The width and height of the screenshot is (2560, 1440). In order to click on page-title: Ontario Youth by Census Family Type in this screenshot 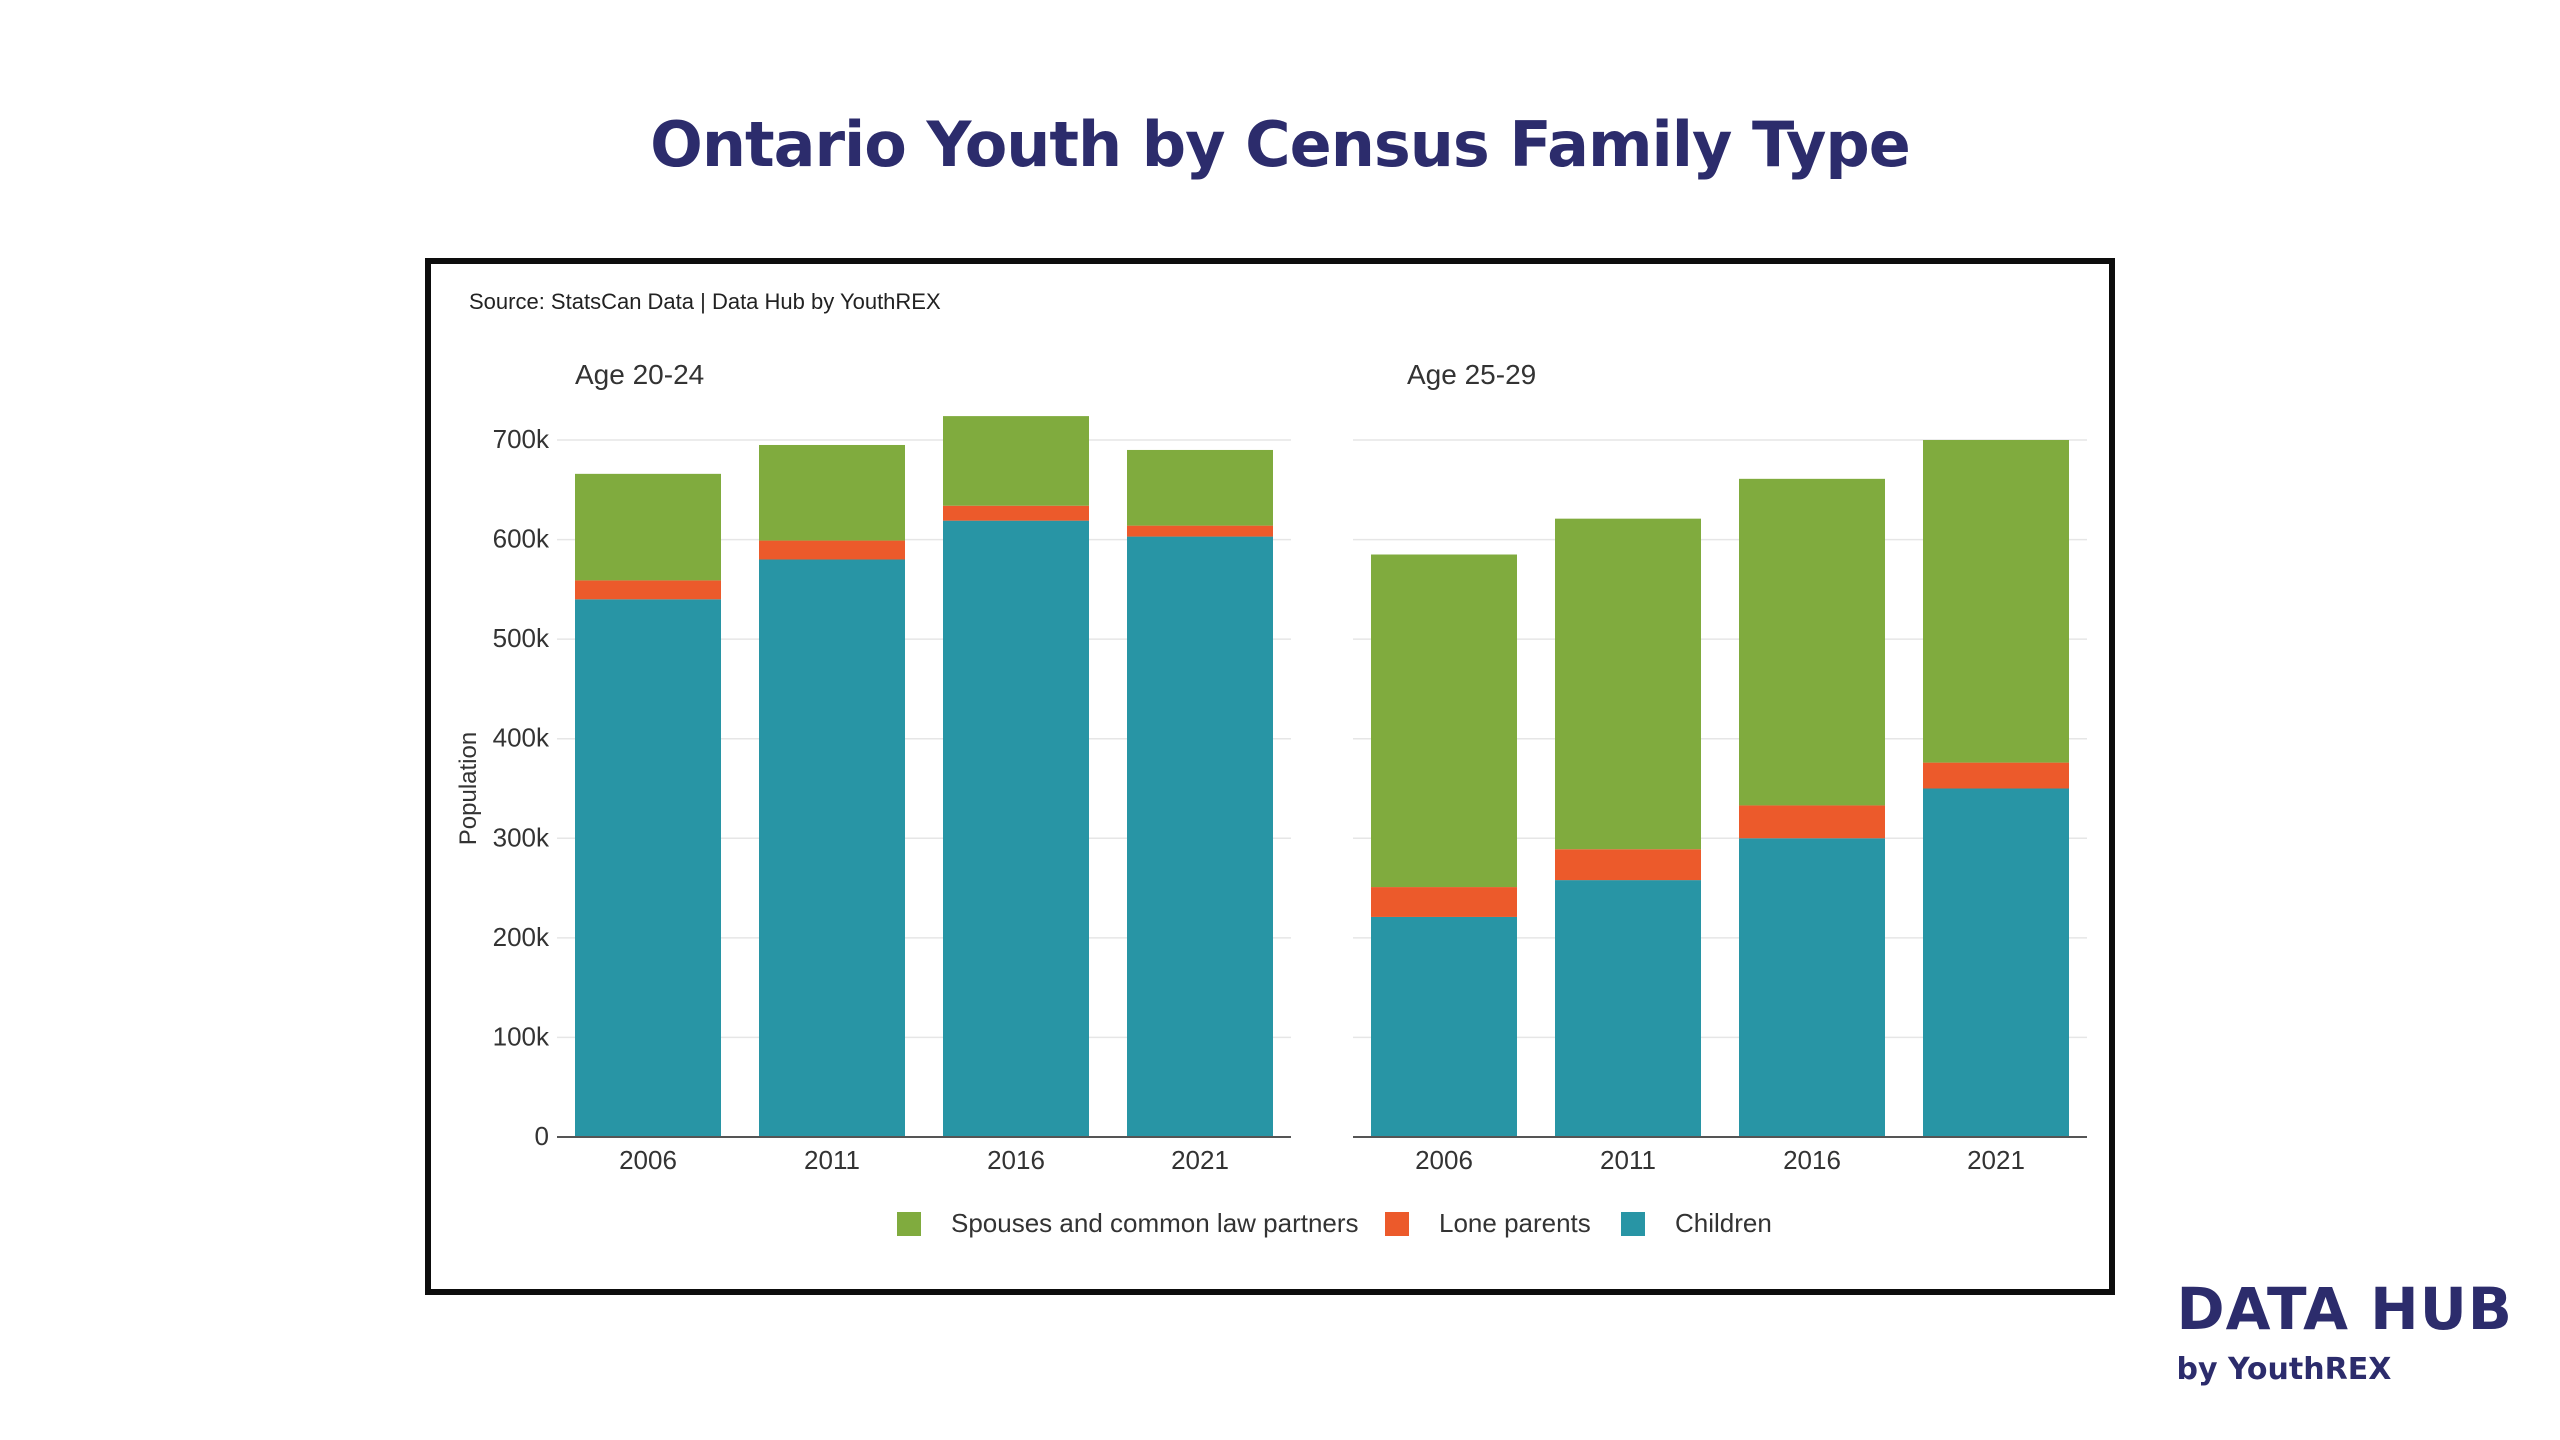, I will do `click(1280, 144)`.